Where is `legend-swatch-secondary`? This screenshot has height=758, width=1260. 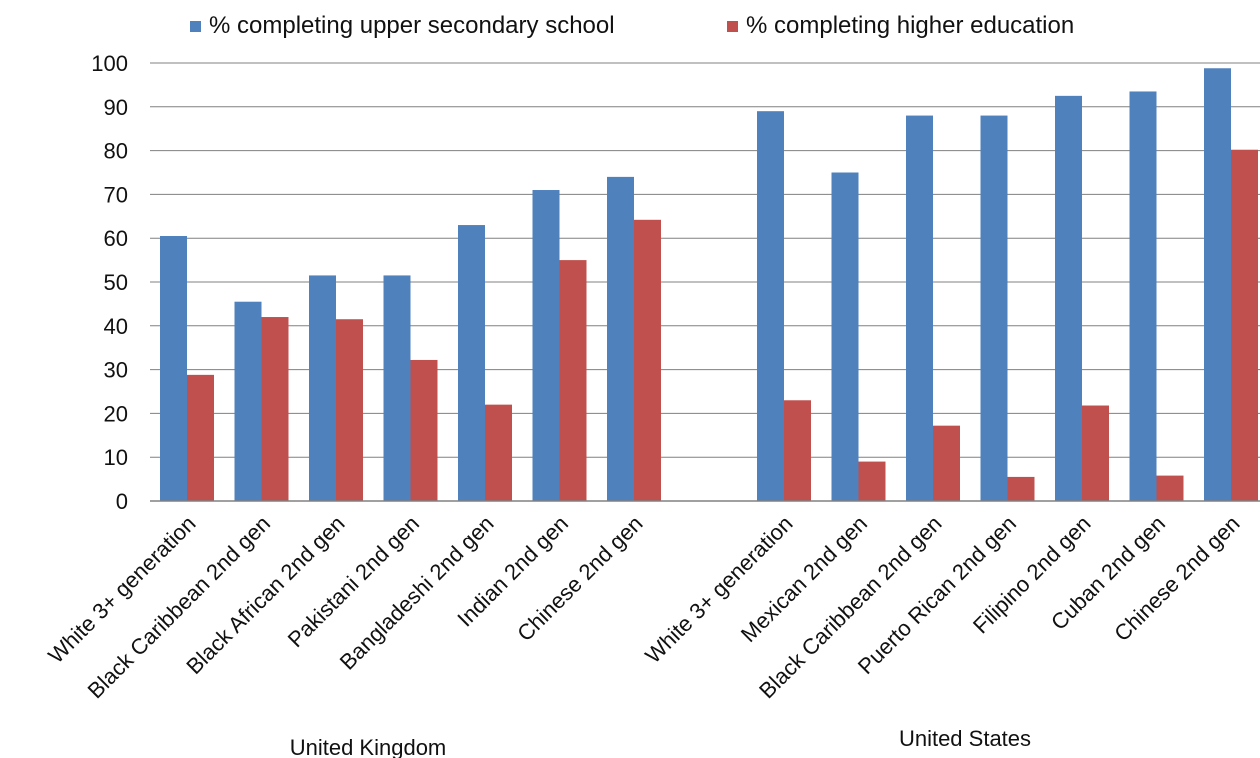 legend-swatch-secondary is located at coordinates (195, 26).